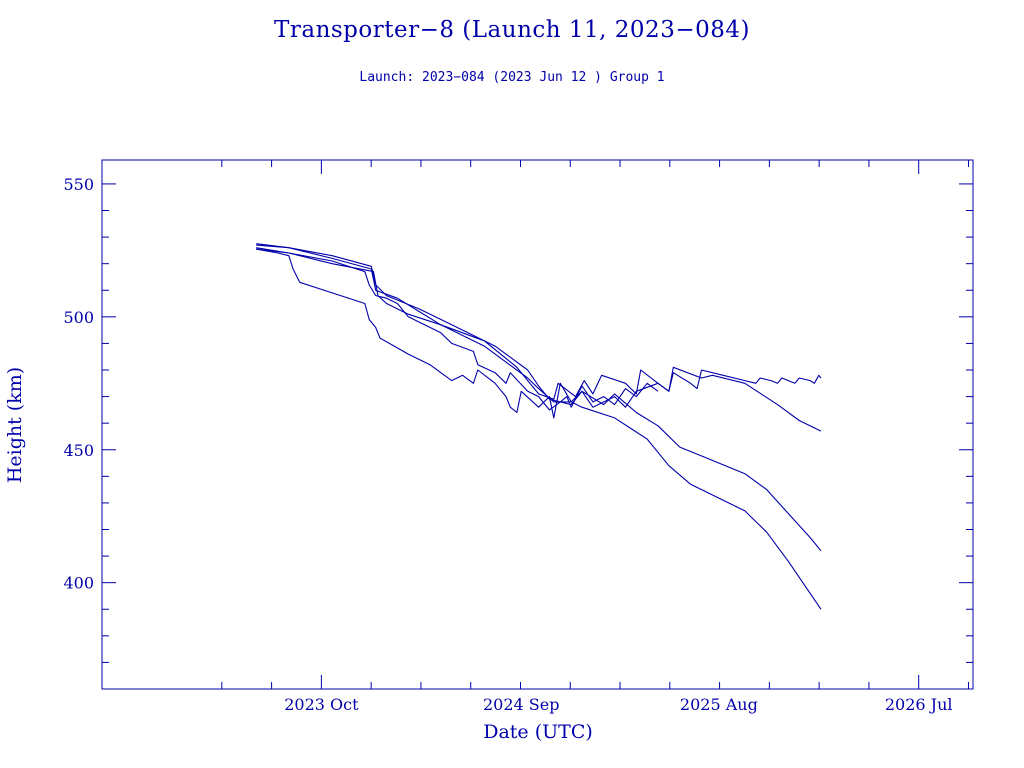  Describe the element at coordinates (719, 704) in the screenshot. I see `x-tick-label: 2025 Aug` at that location.